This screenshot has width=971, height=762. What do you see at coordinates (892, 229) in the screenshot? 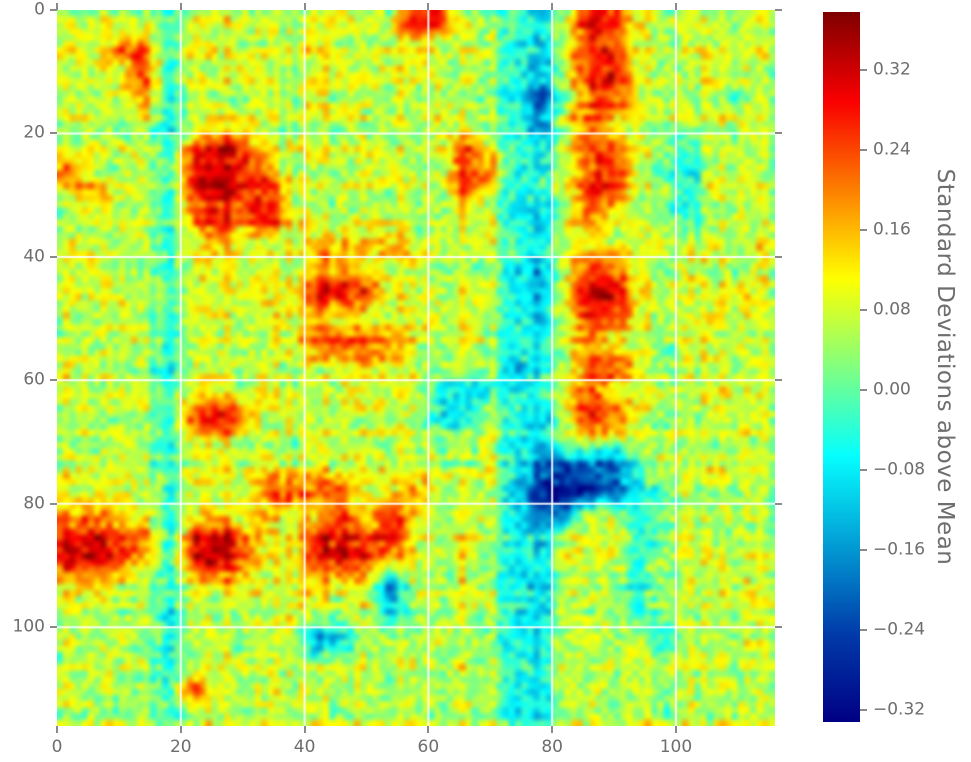
I see `colorbar-tick-label: 0.16` at bounding box center [892, 229].